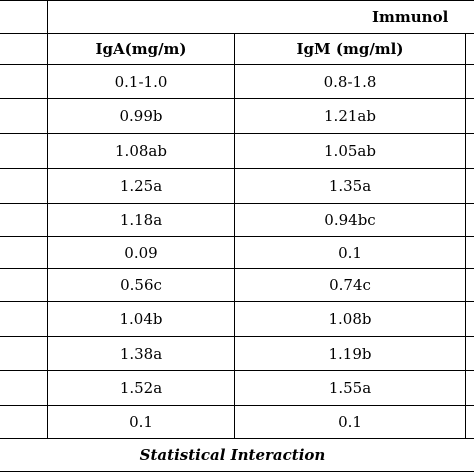 The height and width of the screenshot is (474, 474). What do you see at coordinates (350, 81) in the screenshot?
I see `table-cell: 0.8-1.8` at bounding box center [350, 81].